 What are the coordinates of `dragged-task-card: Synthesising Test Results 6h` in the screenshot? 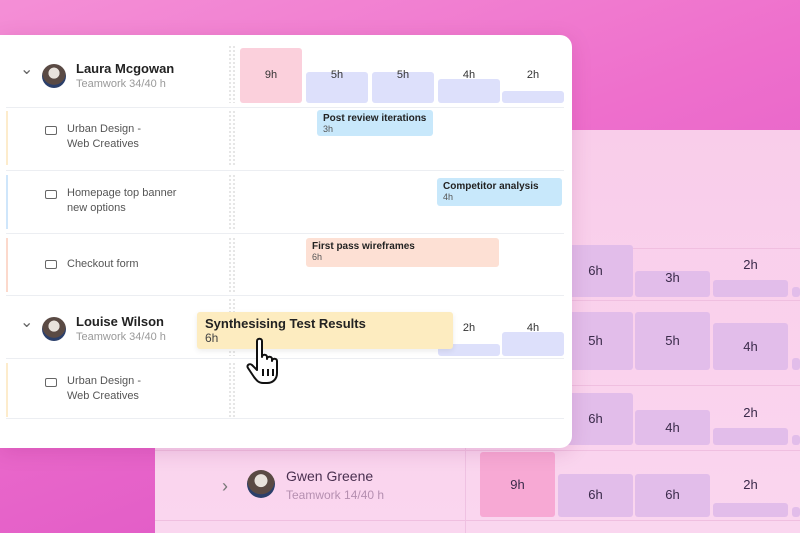 It's located at (325, 330).